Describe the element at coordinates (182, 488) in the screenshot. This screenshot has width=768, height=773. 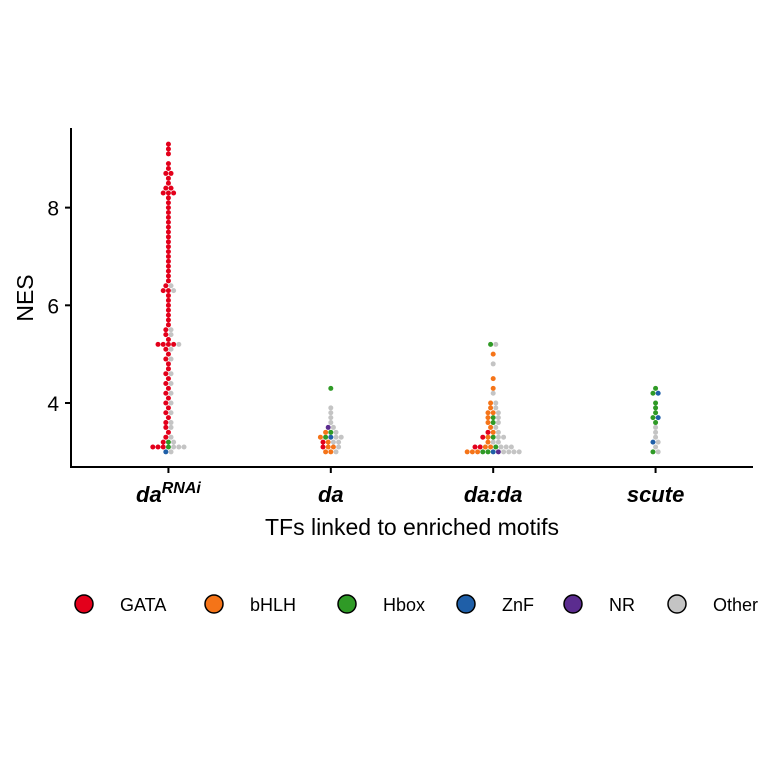
I see `x-tick-label-superscript: RNAi` at that location.